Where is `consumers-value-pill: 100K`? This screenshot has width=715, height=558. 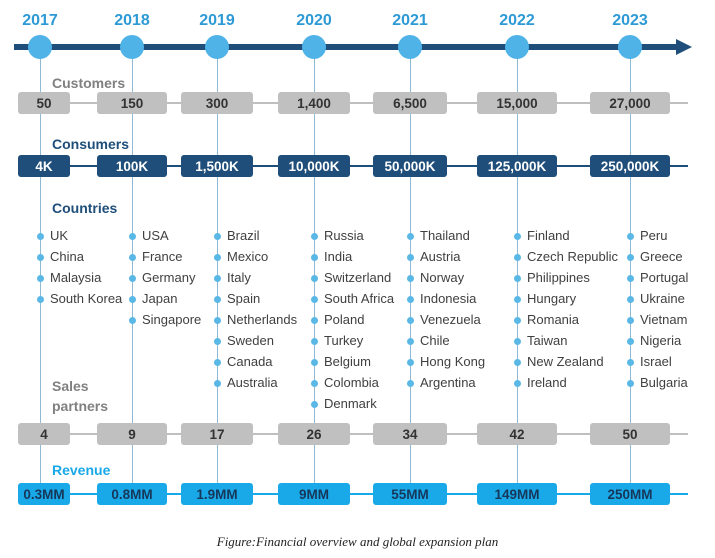
consumers-value-pill: 100K is located at coordinates (132, 166).